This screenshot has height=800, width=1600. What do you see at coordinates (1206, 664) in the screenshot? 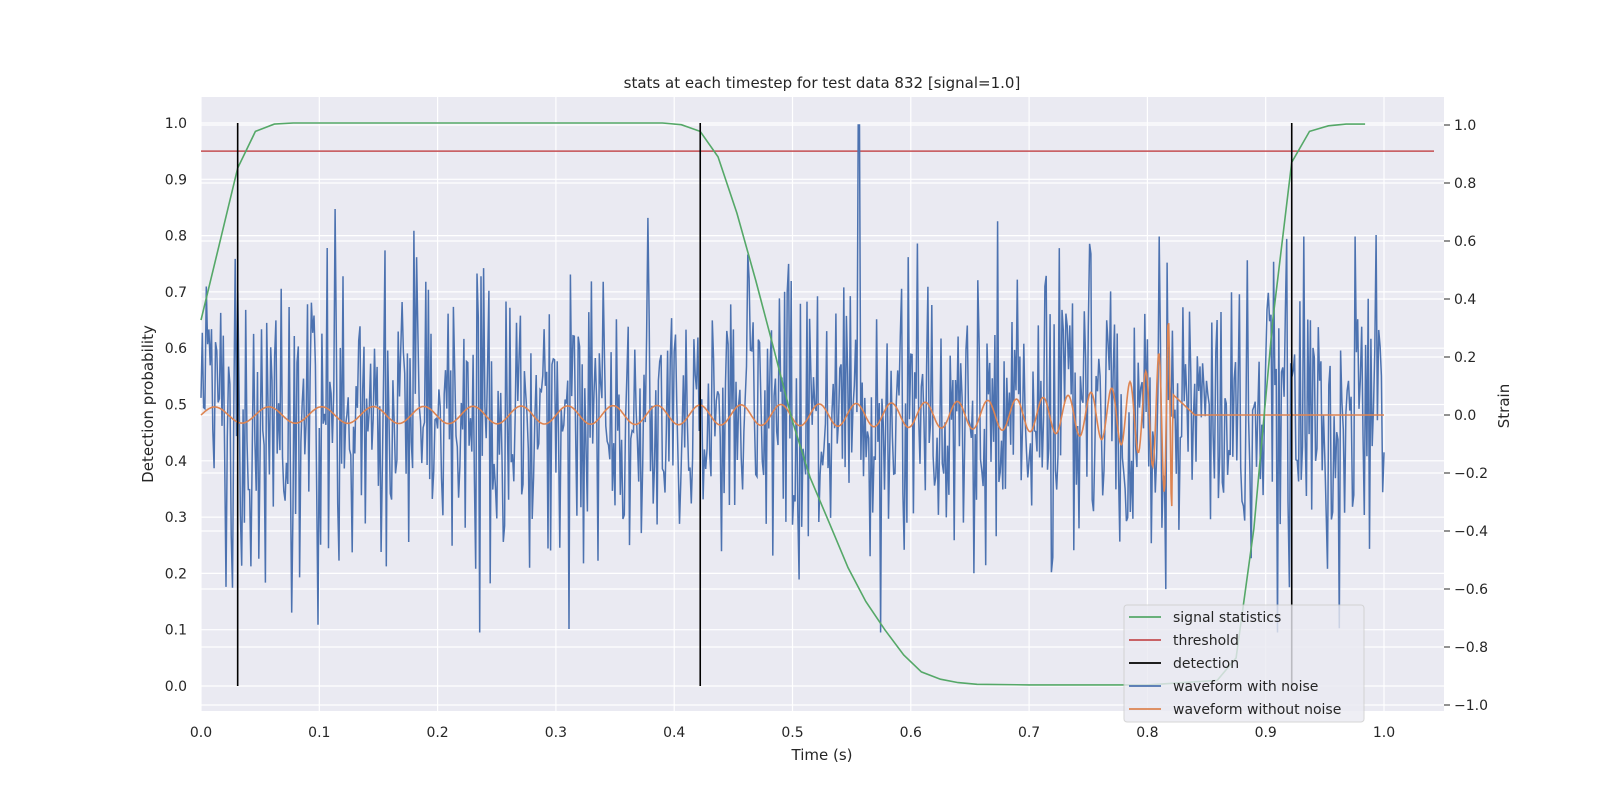
I see `legend-label: detection` at bounding box center [1206, 664].